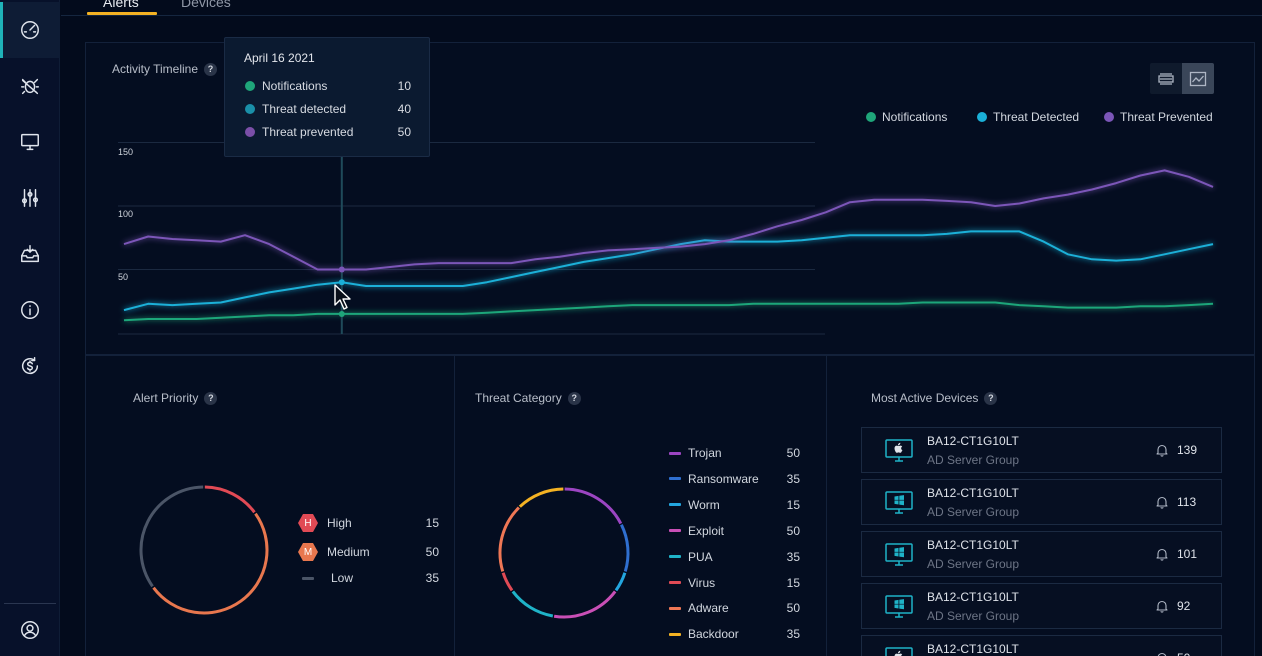  I want to click on tooltip-date: April 16 2021, so click(279, 58).